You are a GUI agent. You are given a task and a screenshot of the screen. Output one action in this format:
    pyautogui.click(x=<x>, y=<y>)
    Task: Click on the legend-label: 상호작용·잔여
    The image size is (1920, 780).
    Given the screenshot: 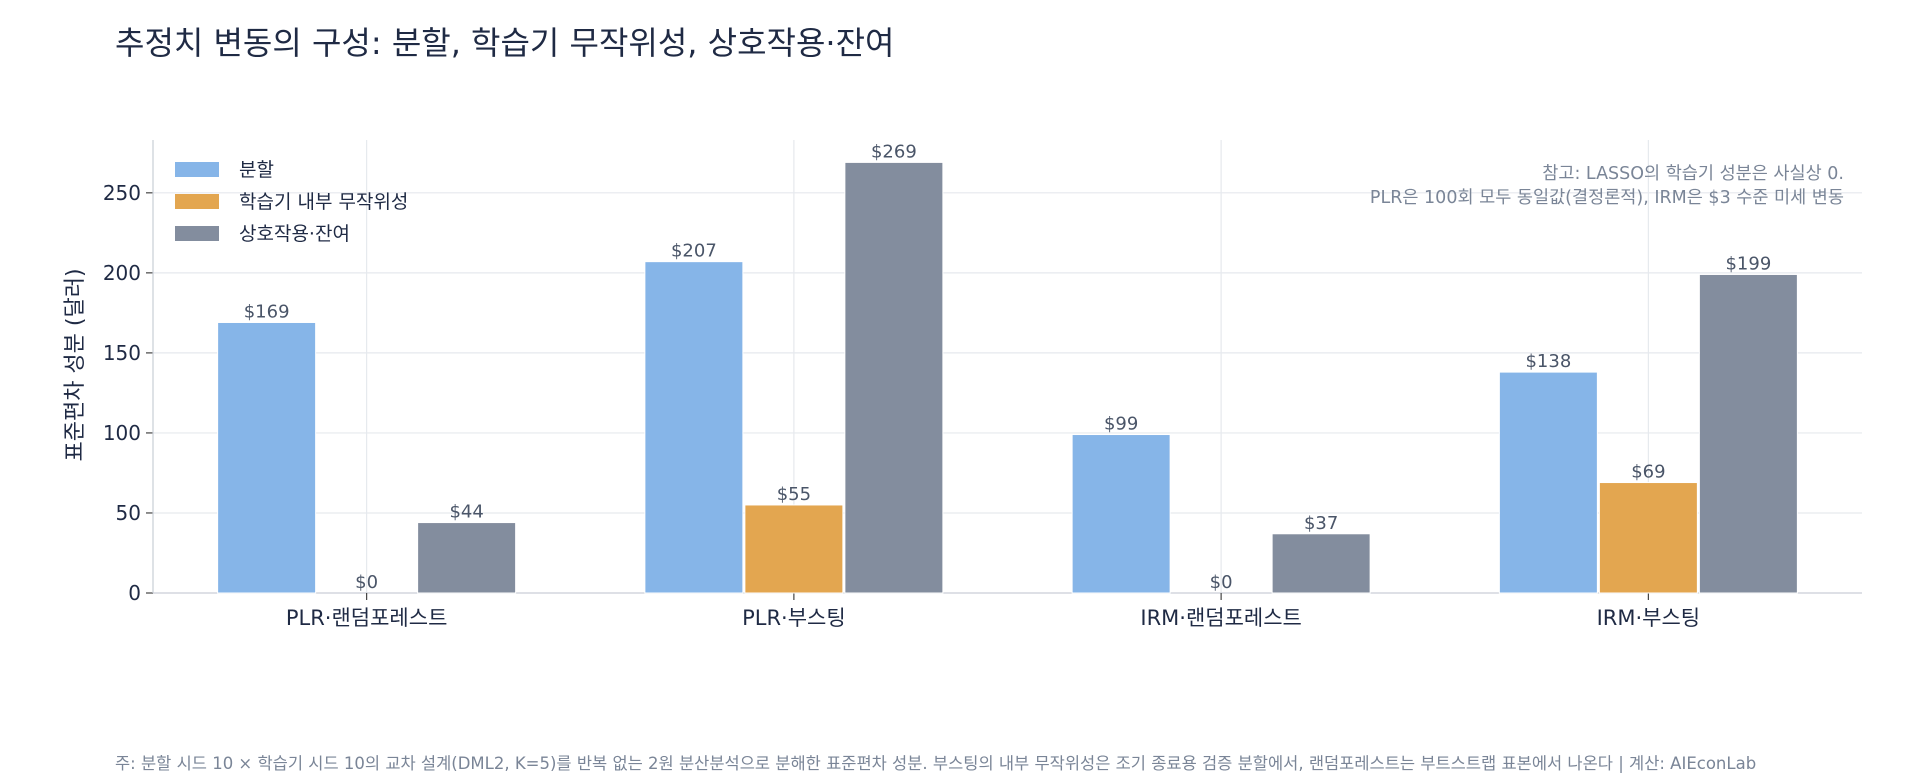 What is the action you would take?
    pyautogui.click(x=294, y=234)
    